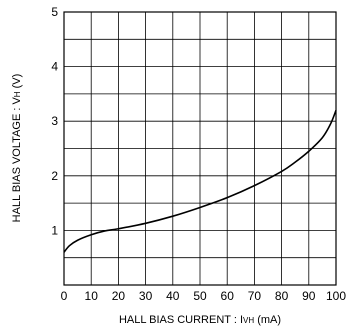  I want to click on y-tick-label: 3, so click(54, 121).